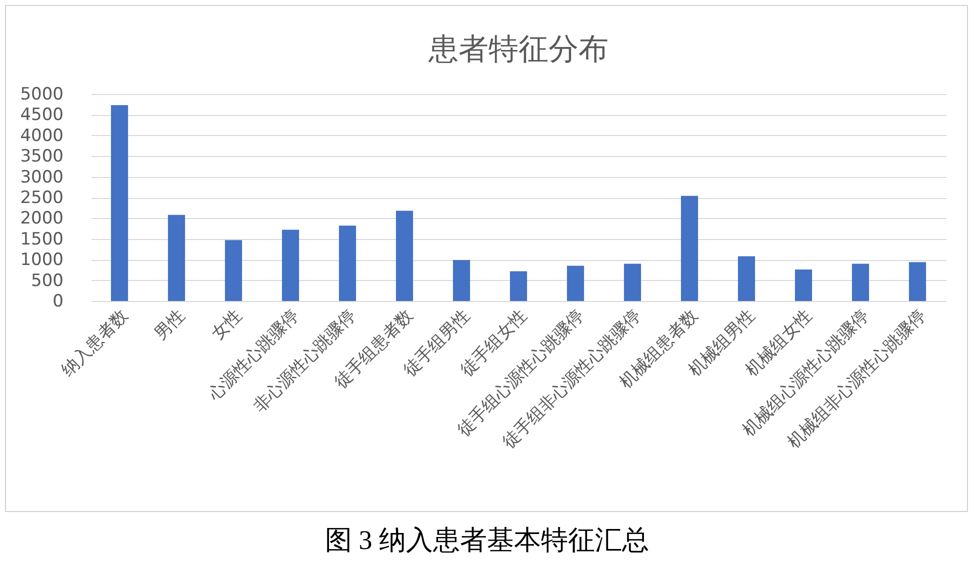 This screenshot has width=974, height=570. Describe the element at coordinates (42, 177) in the screenshot. I see `y-tick-label: 3000` at that location.